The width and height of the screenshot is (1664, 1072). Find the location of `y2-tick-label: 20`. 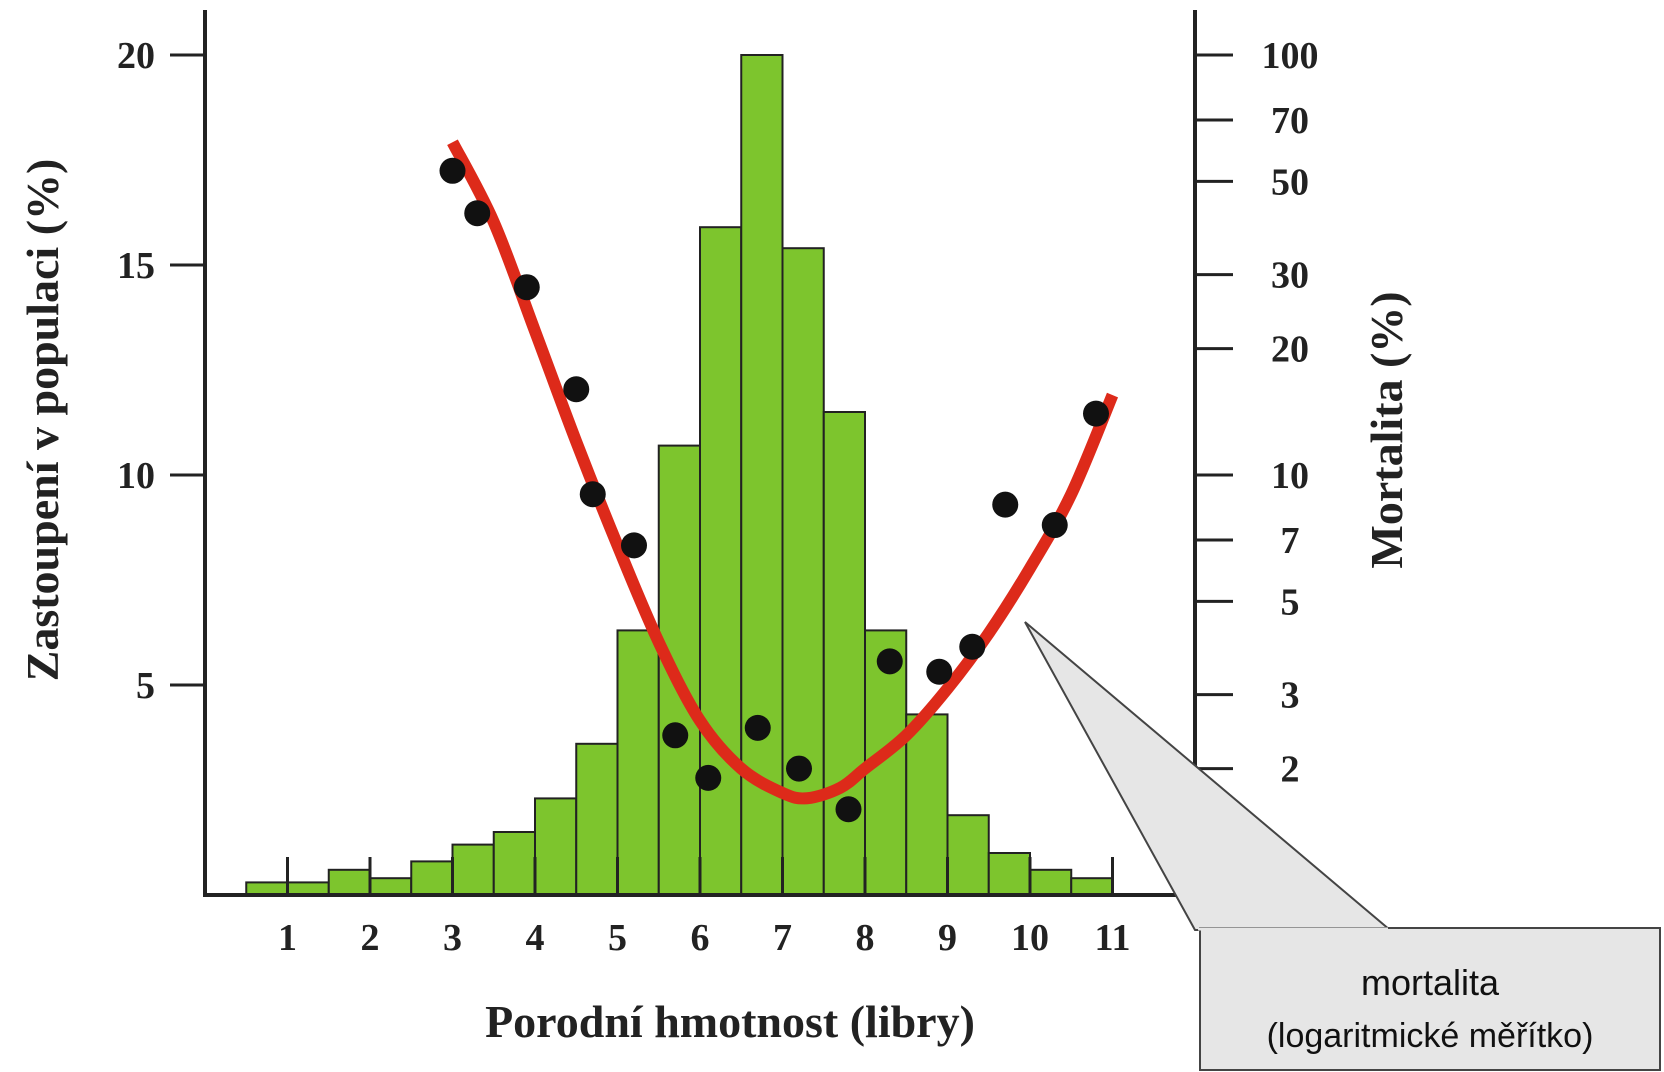

y2-tick-label: 20 is located at coordinates (1290, 350).